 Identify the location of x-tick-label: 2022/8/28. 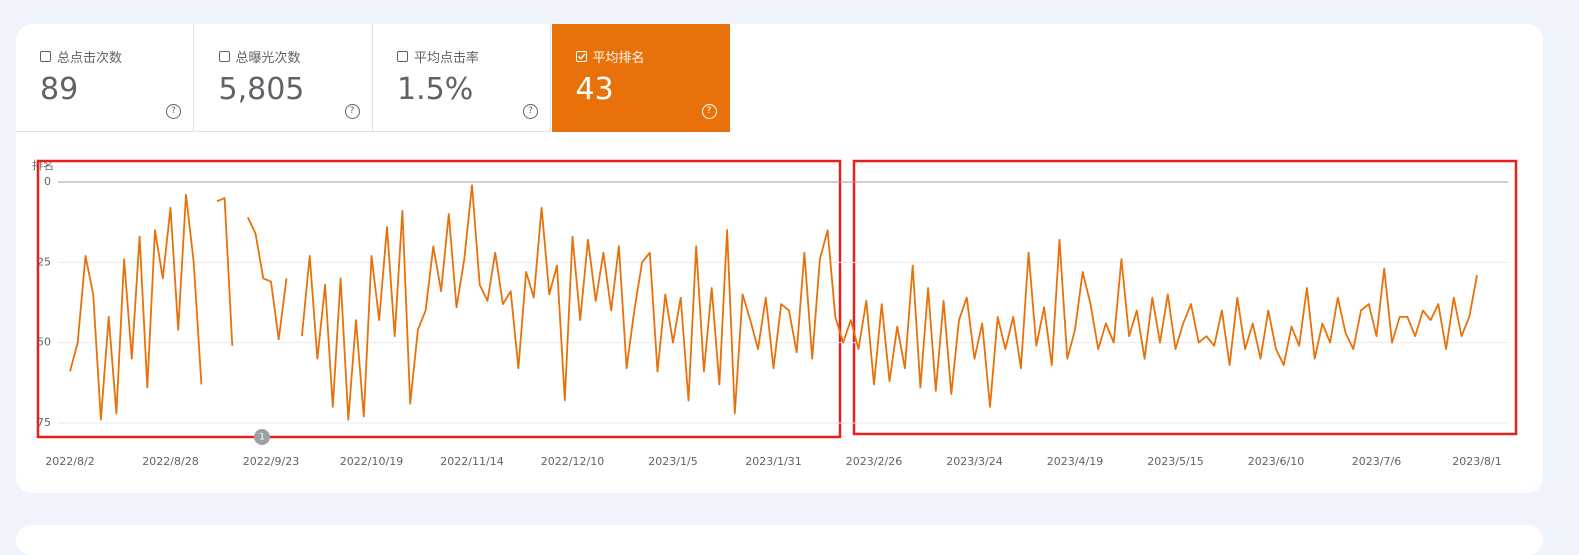
(170, 461).